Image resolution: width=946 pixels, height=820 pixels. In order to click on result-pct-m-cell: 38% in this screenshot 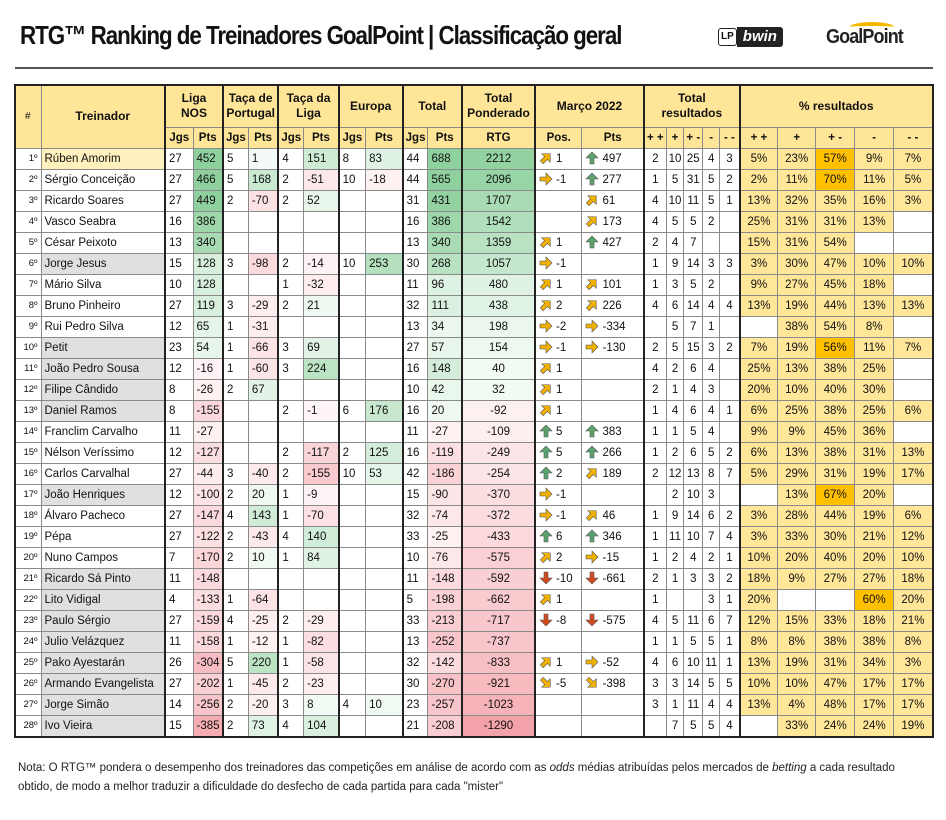, I will do `click(874, 641)`.